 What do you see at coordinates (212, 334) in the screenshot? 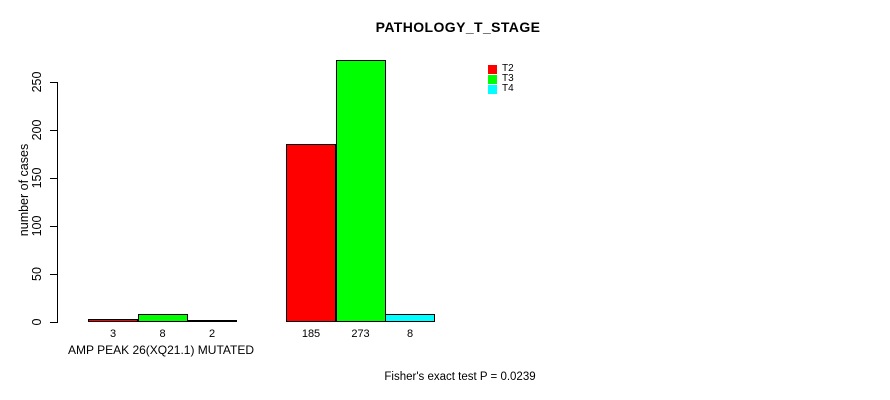
I see `bar-value-T4-group1: 2` at bounding box center [212, 334].